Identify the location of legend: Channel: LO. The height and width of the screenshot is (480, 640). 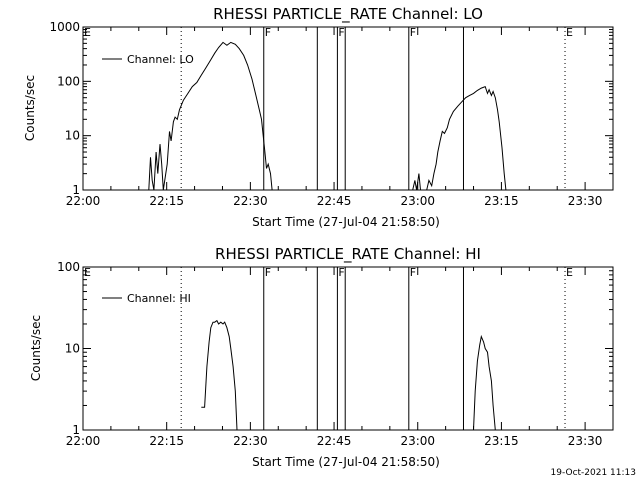
(148, 59).